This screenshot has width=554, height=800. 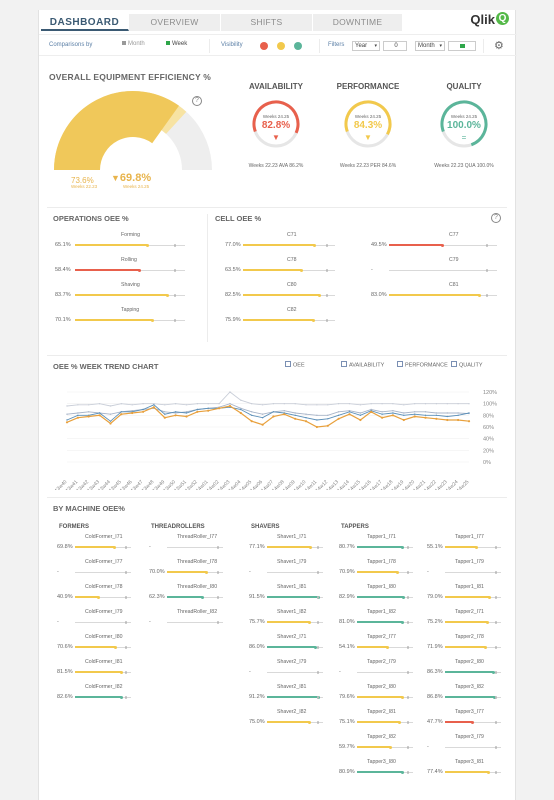 I want to click on visibility-performance-toggle, so click(x=281, y=46).